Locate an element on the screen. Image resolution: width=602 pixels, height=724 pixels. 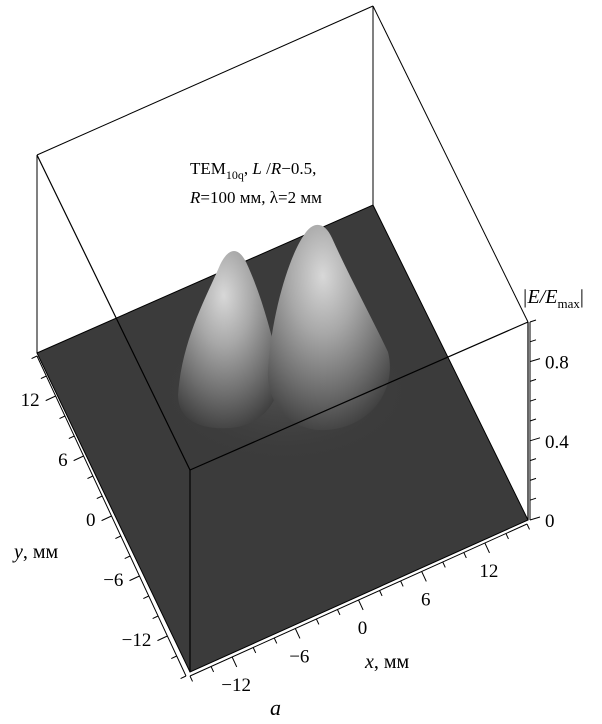
x-unit: , мм is located at coordinates (392, 662).